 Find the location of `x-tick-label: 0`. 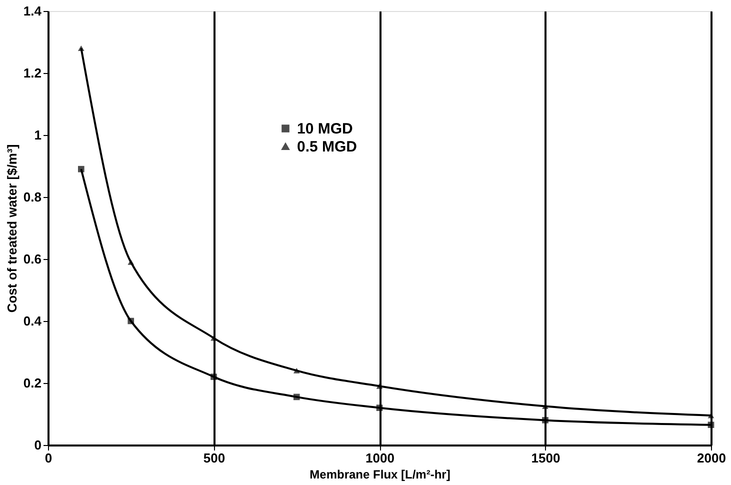

x-tick-label: 0 is located at coordinates (48, 458).